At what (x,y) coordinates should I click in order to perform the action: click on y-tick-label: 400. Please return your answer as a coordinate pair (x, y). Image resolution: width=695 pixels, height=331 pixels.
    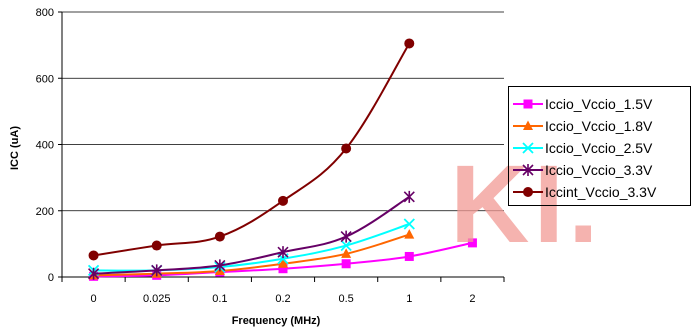
    Looking at the image, I should click on (45, 146).